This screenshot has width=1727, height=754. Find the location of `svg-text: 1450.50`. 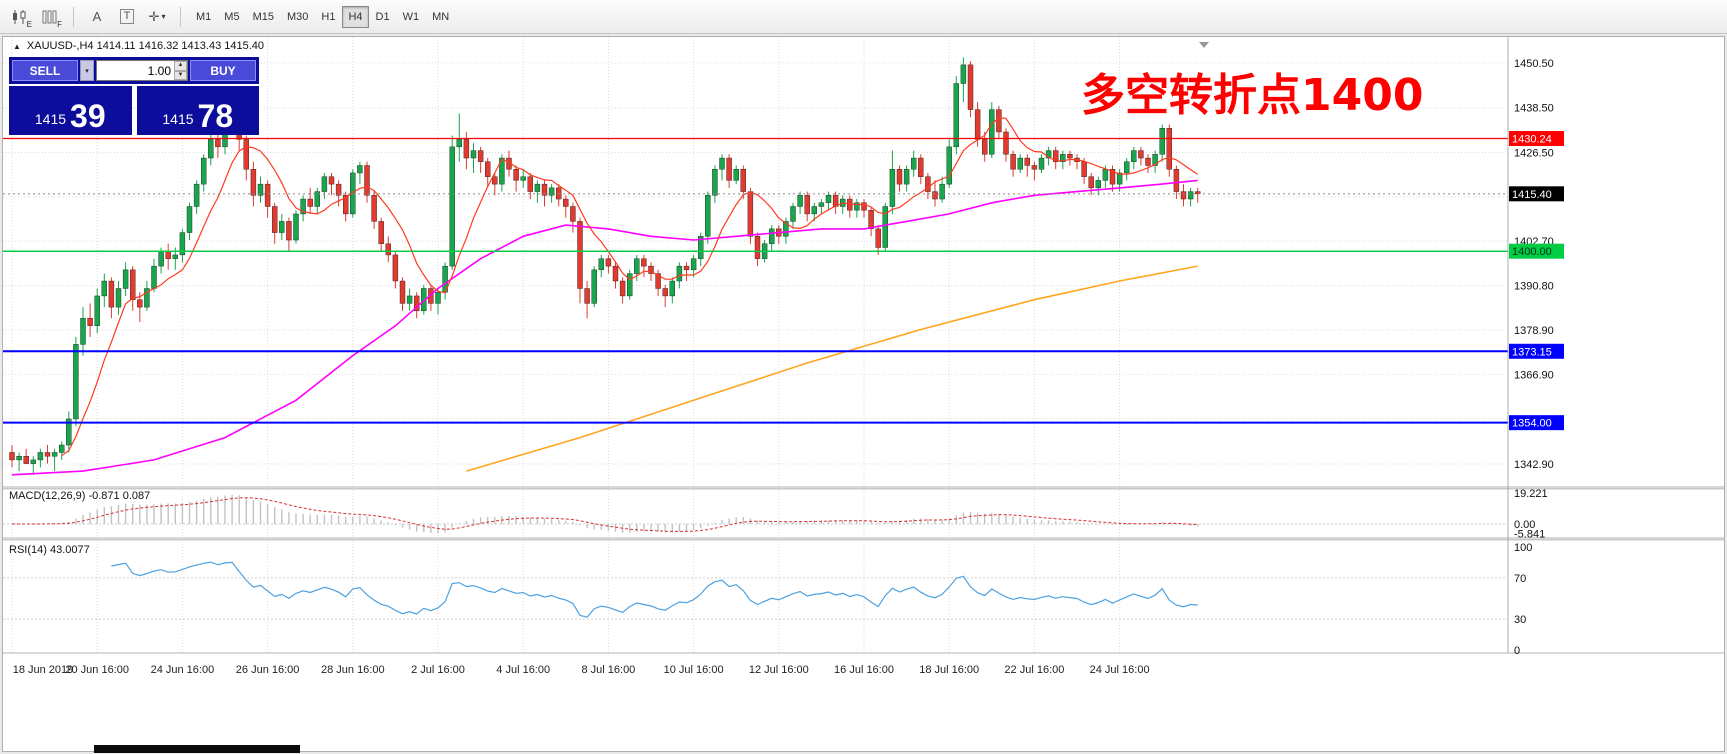

svg-text: 1450.50 is located at coordinates (1534, 64).